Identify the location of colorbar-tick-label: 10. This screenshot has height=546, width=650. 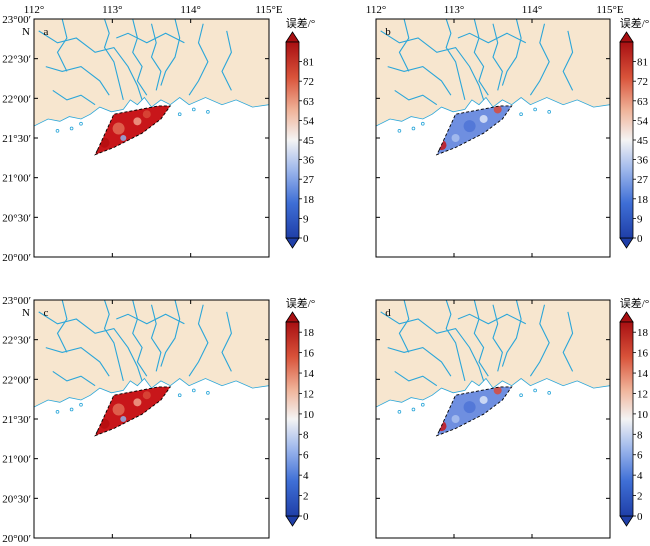
(643, 415).